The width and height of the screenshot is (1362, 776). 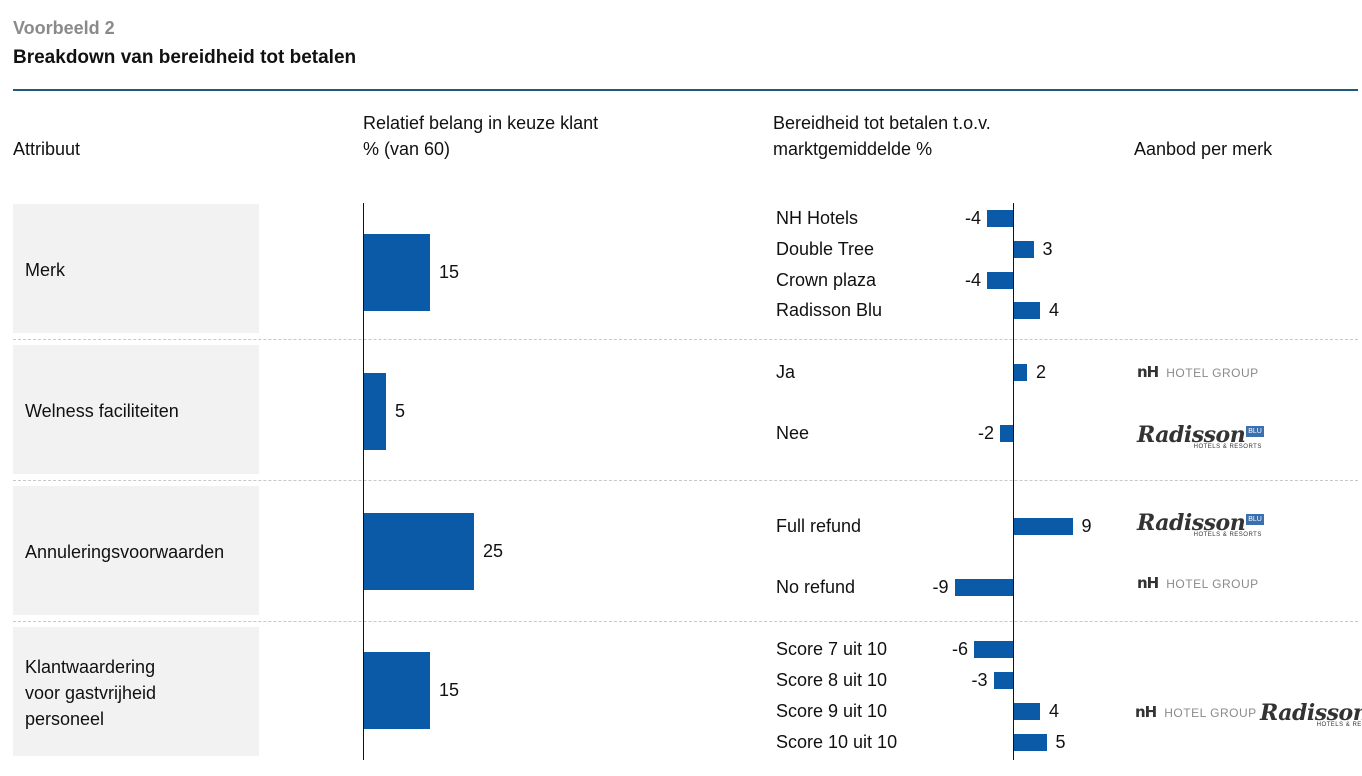 I want to click on importance-value-label: 5, so click(x=400, y=411).